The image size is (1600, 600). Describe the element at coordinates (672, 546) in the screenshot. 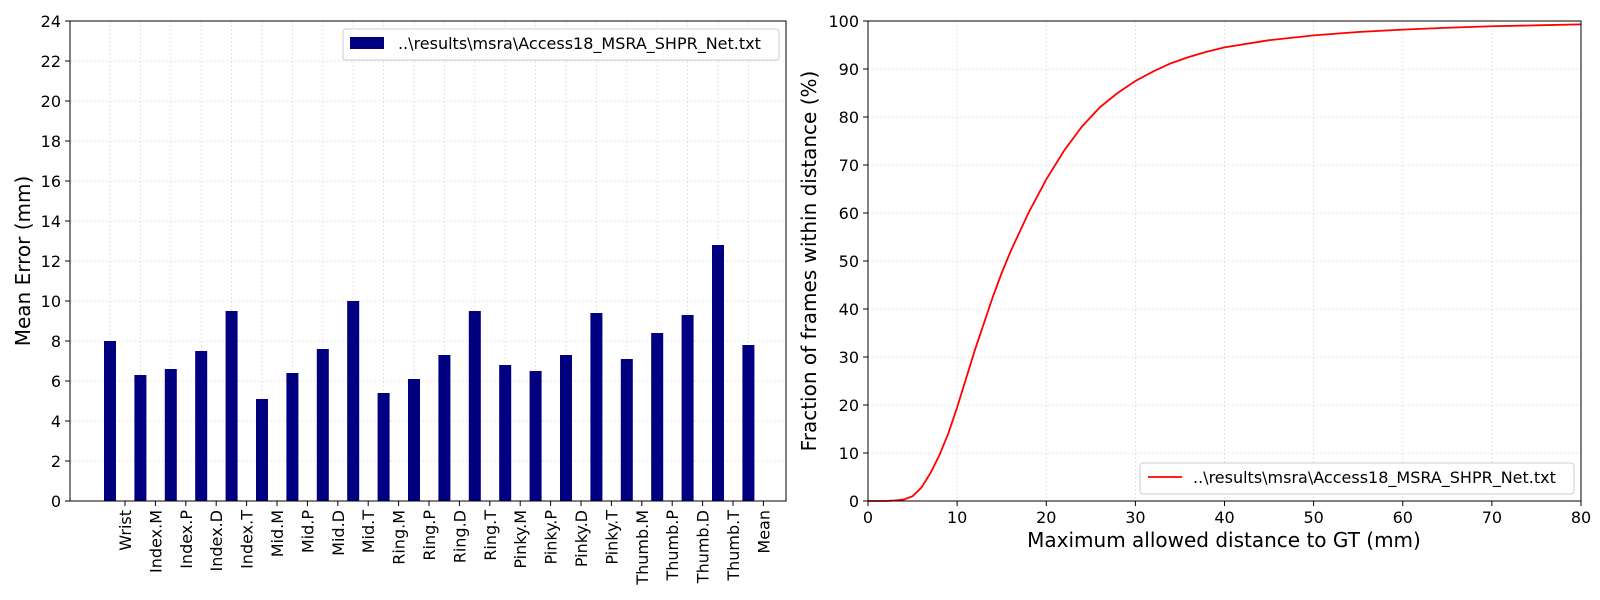

I see `bar-x-tick-label: Thumb.P` at that location.